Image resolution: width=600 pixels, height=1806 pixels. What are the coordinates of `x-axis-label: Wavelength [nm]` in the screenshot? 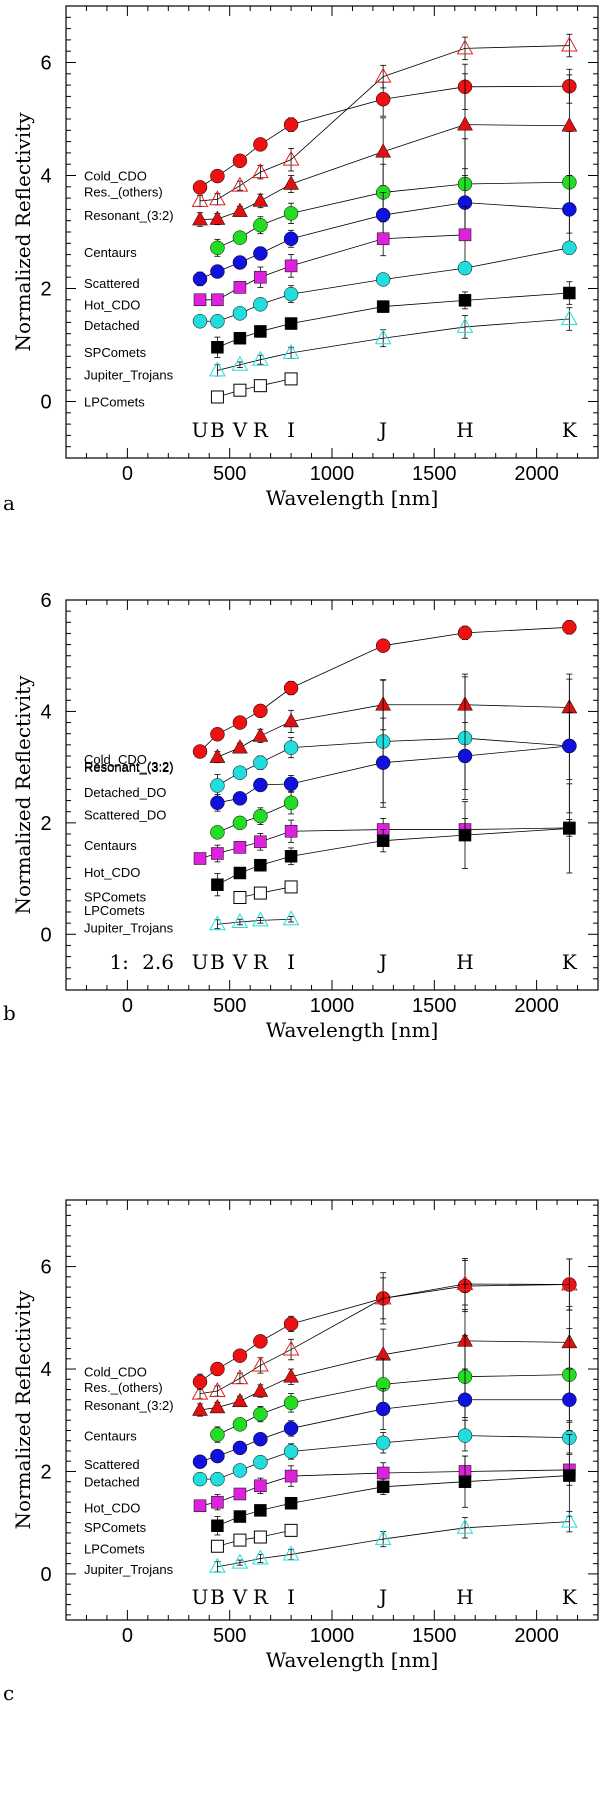 It's located at (352, 498).